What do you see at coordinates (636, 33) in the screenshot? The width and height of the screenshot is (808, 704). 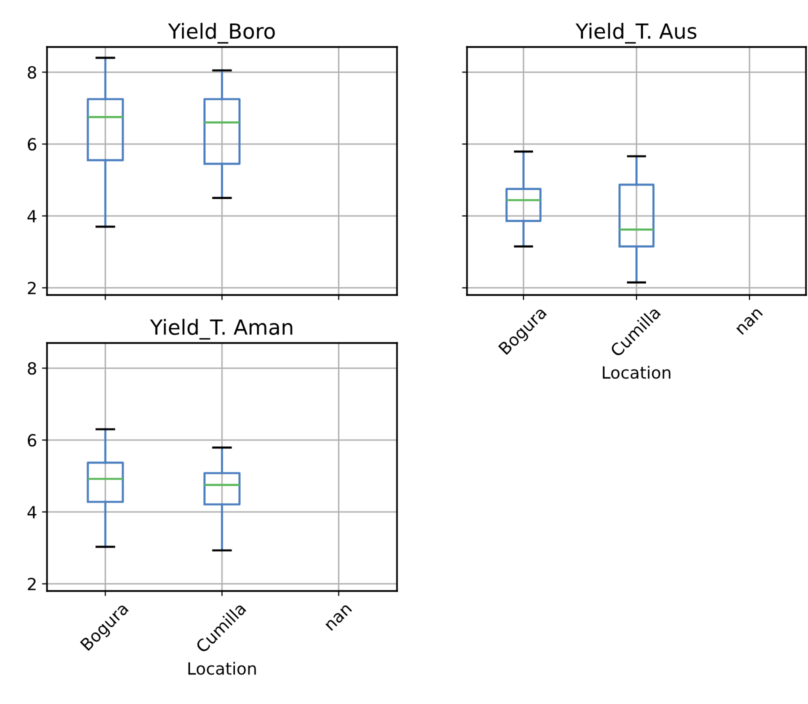 I see `chart-title: Yield_T. Aus` at bounding box center [636, 33].